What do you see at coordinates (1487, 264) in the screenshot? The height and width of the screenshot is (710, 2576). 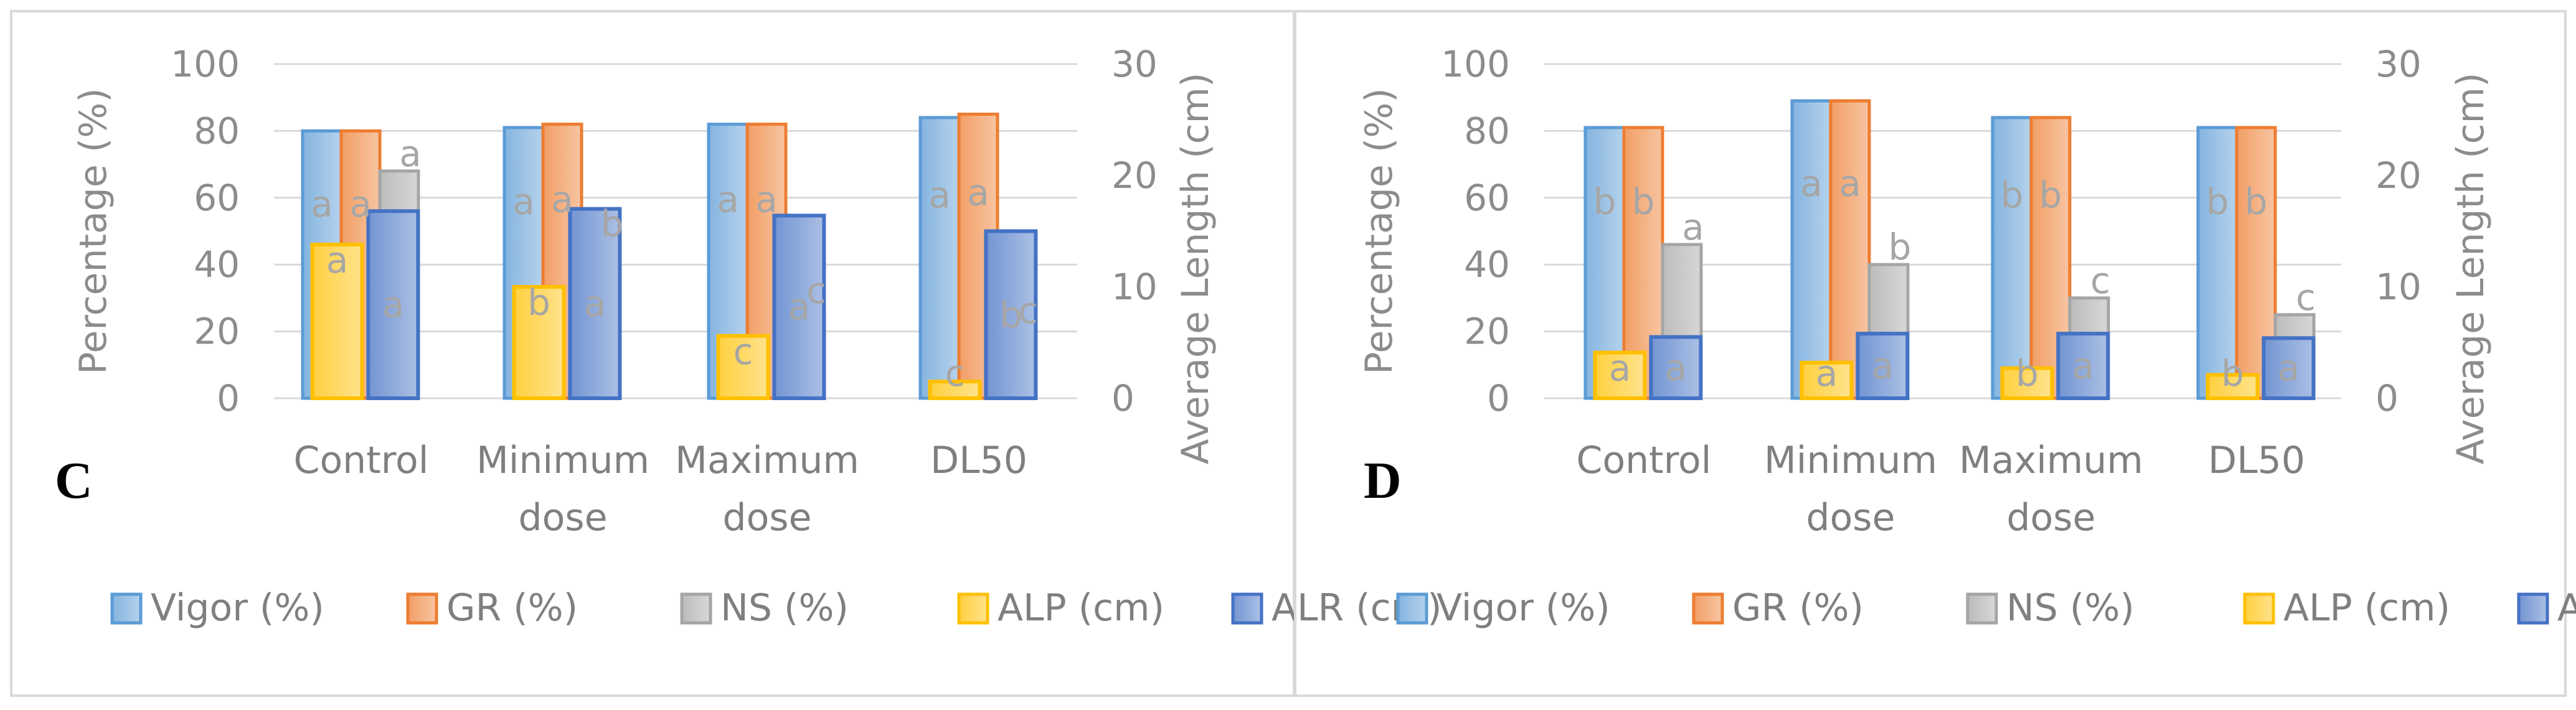 I see `y-tick-label: 40` at bounding box center [1487, 264].